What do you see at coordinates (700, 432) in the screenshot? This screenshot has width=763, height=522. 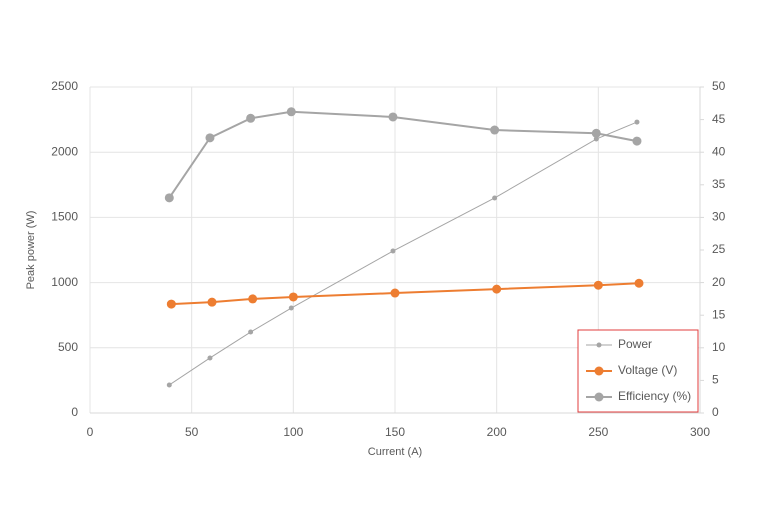 I see `x-tick-label: 300` at bounding box center [700, 432].